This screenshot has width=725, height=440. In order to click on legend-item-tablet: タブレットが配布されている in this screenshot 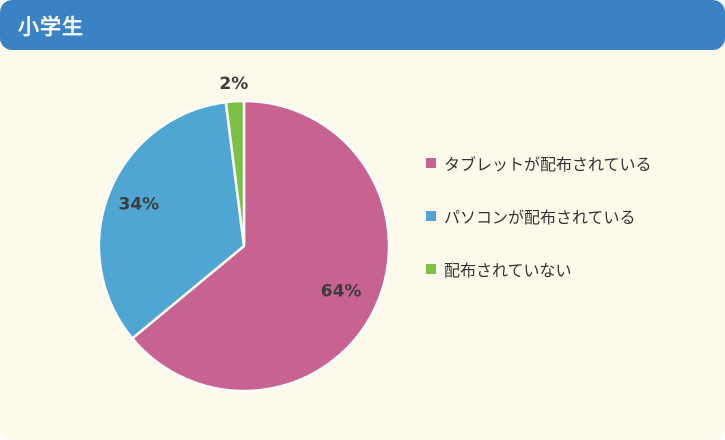, I will do `click(539, 163)`.